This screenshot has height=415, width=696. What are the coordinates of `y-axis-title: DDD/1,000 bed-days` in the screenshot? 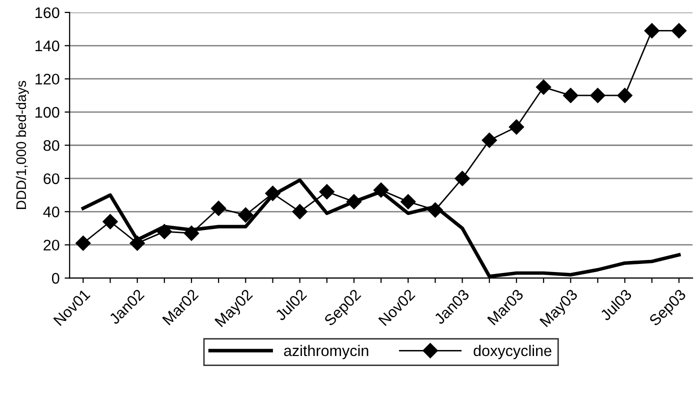 It's located at (22, 144).